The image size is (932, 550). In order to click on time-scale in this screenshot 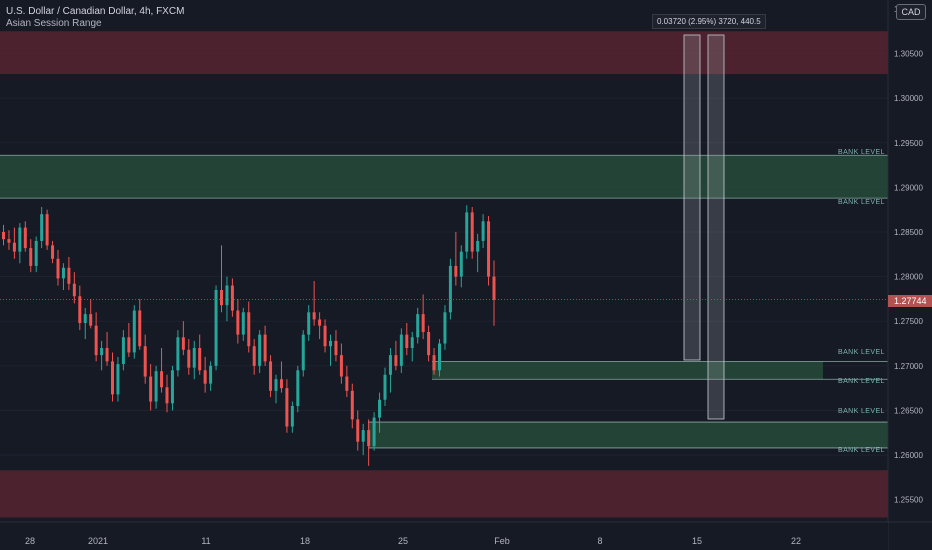, I will do `click(444, 536)`.